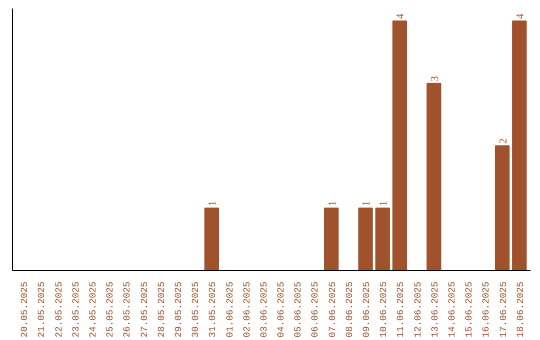  What do you see at coordinates (504, 141) in the screenshot?
I see `data-label: 2` at bounding box center [504, 141].